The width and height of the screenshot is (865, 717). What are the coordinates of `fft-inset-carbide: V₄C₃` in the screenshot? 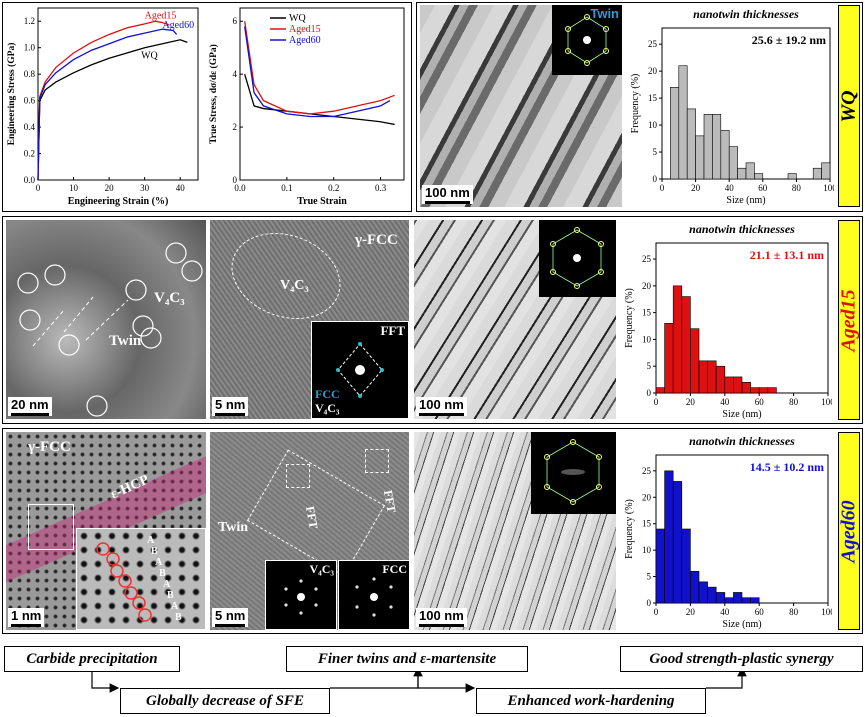 It's located at (301, 595).